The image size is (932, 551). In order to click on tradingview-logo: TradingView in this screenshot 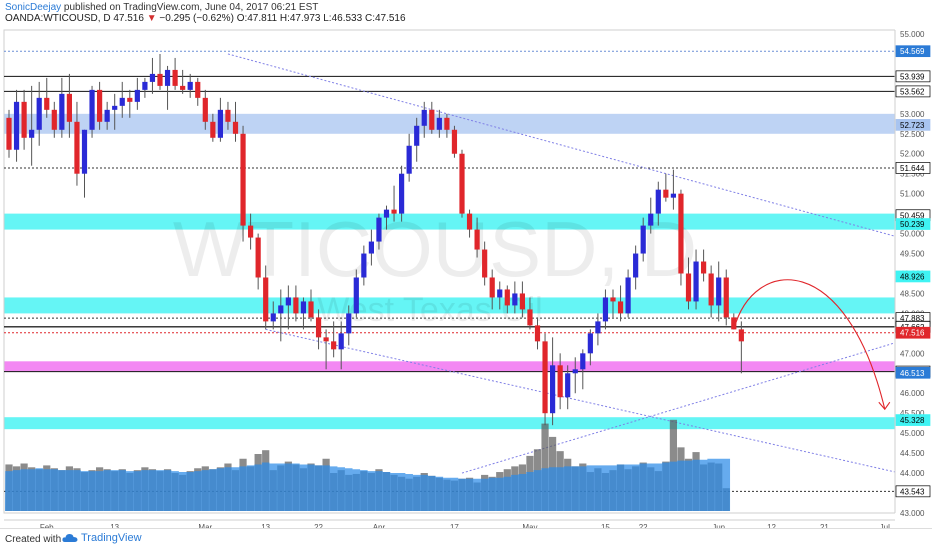, I will do `click(102, 538)`.